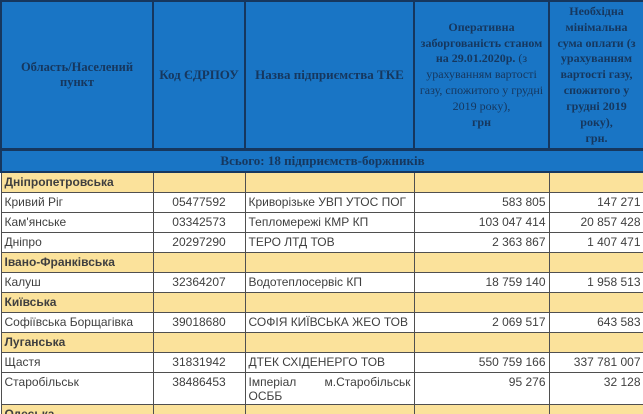 The image size is (643, 414). I want to click on col-header-region: Область/Населений пункт, so click(77, 76).